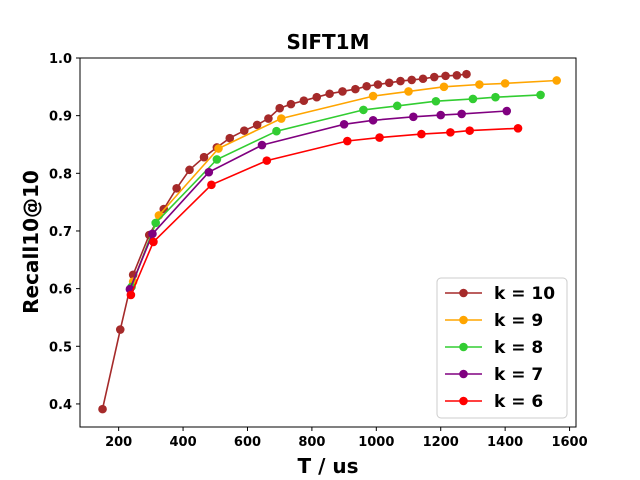 The height and width of the screenshot is (480, 640). I want to click on x-tick-label: 1000, so click(376, 442).